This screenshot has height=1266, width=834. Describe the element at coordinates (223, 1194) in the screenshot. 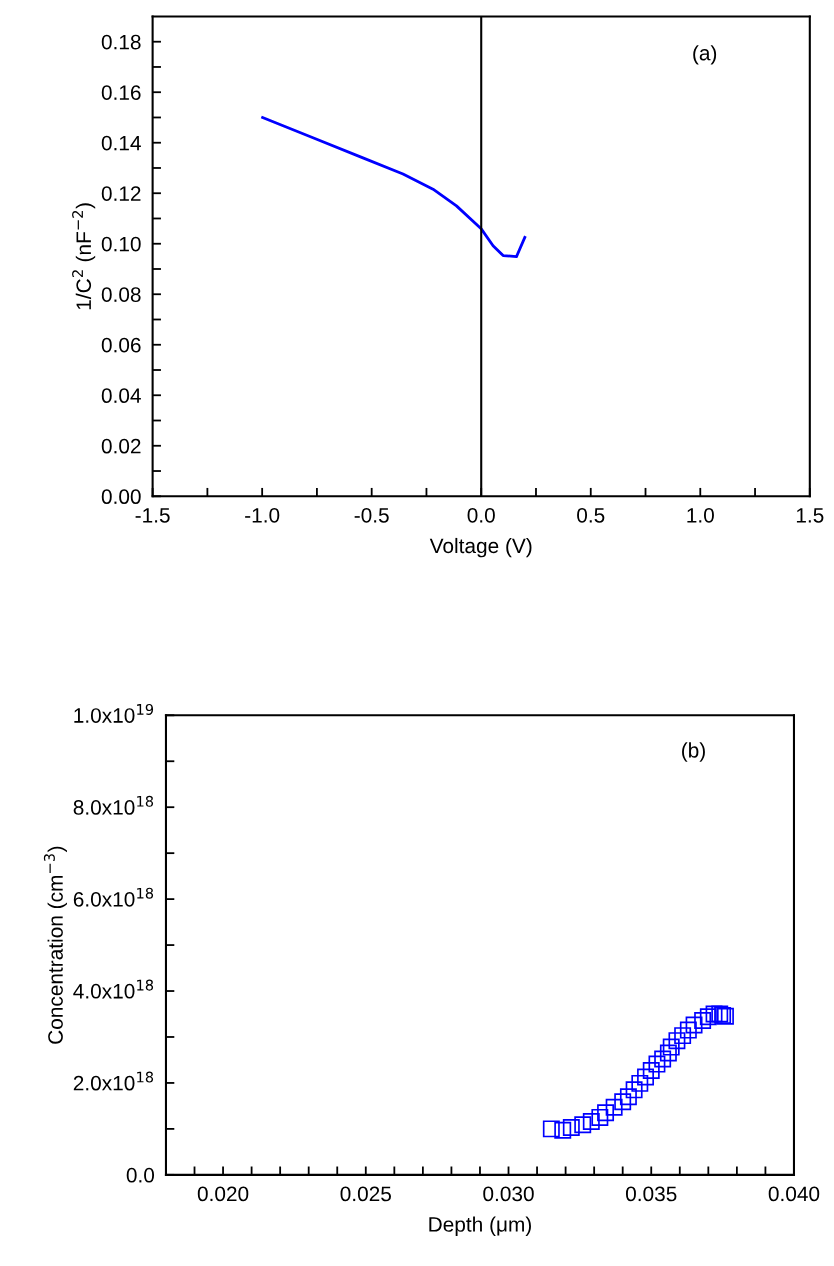

I see `x-tick-label: 0.020` at that location.